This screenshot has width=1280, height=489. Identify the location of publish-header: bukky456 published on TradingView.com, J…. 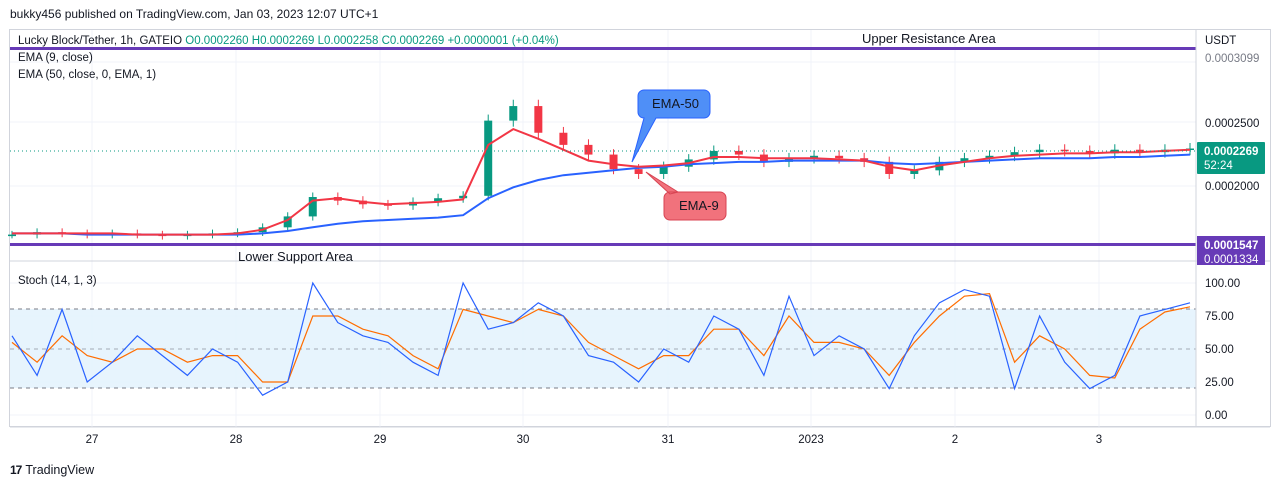
(194, 14).